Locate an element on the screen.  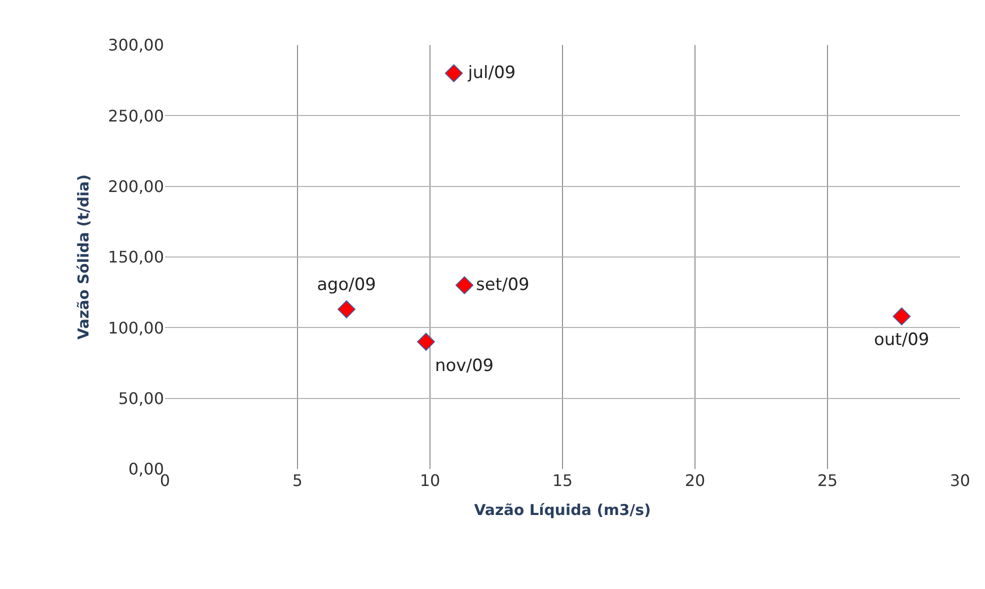
y-axis-title: Vazão Sólida (t/dia) is located at coordinates (83, 257).